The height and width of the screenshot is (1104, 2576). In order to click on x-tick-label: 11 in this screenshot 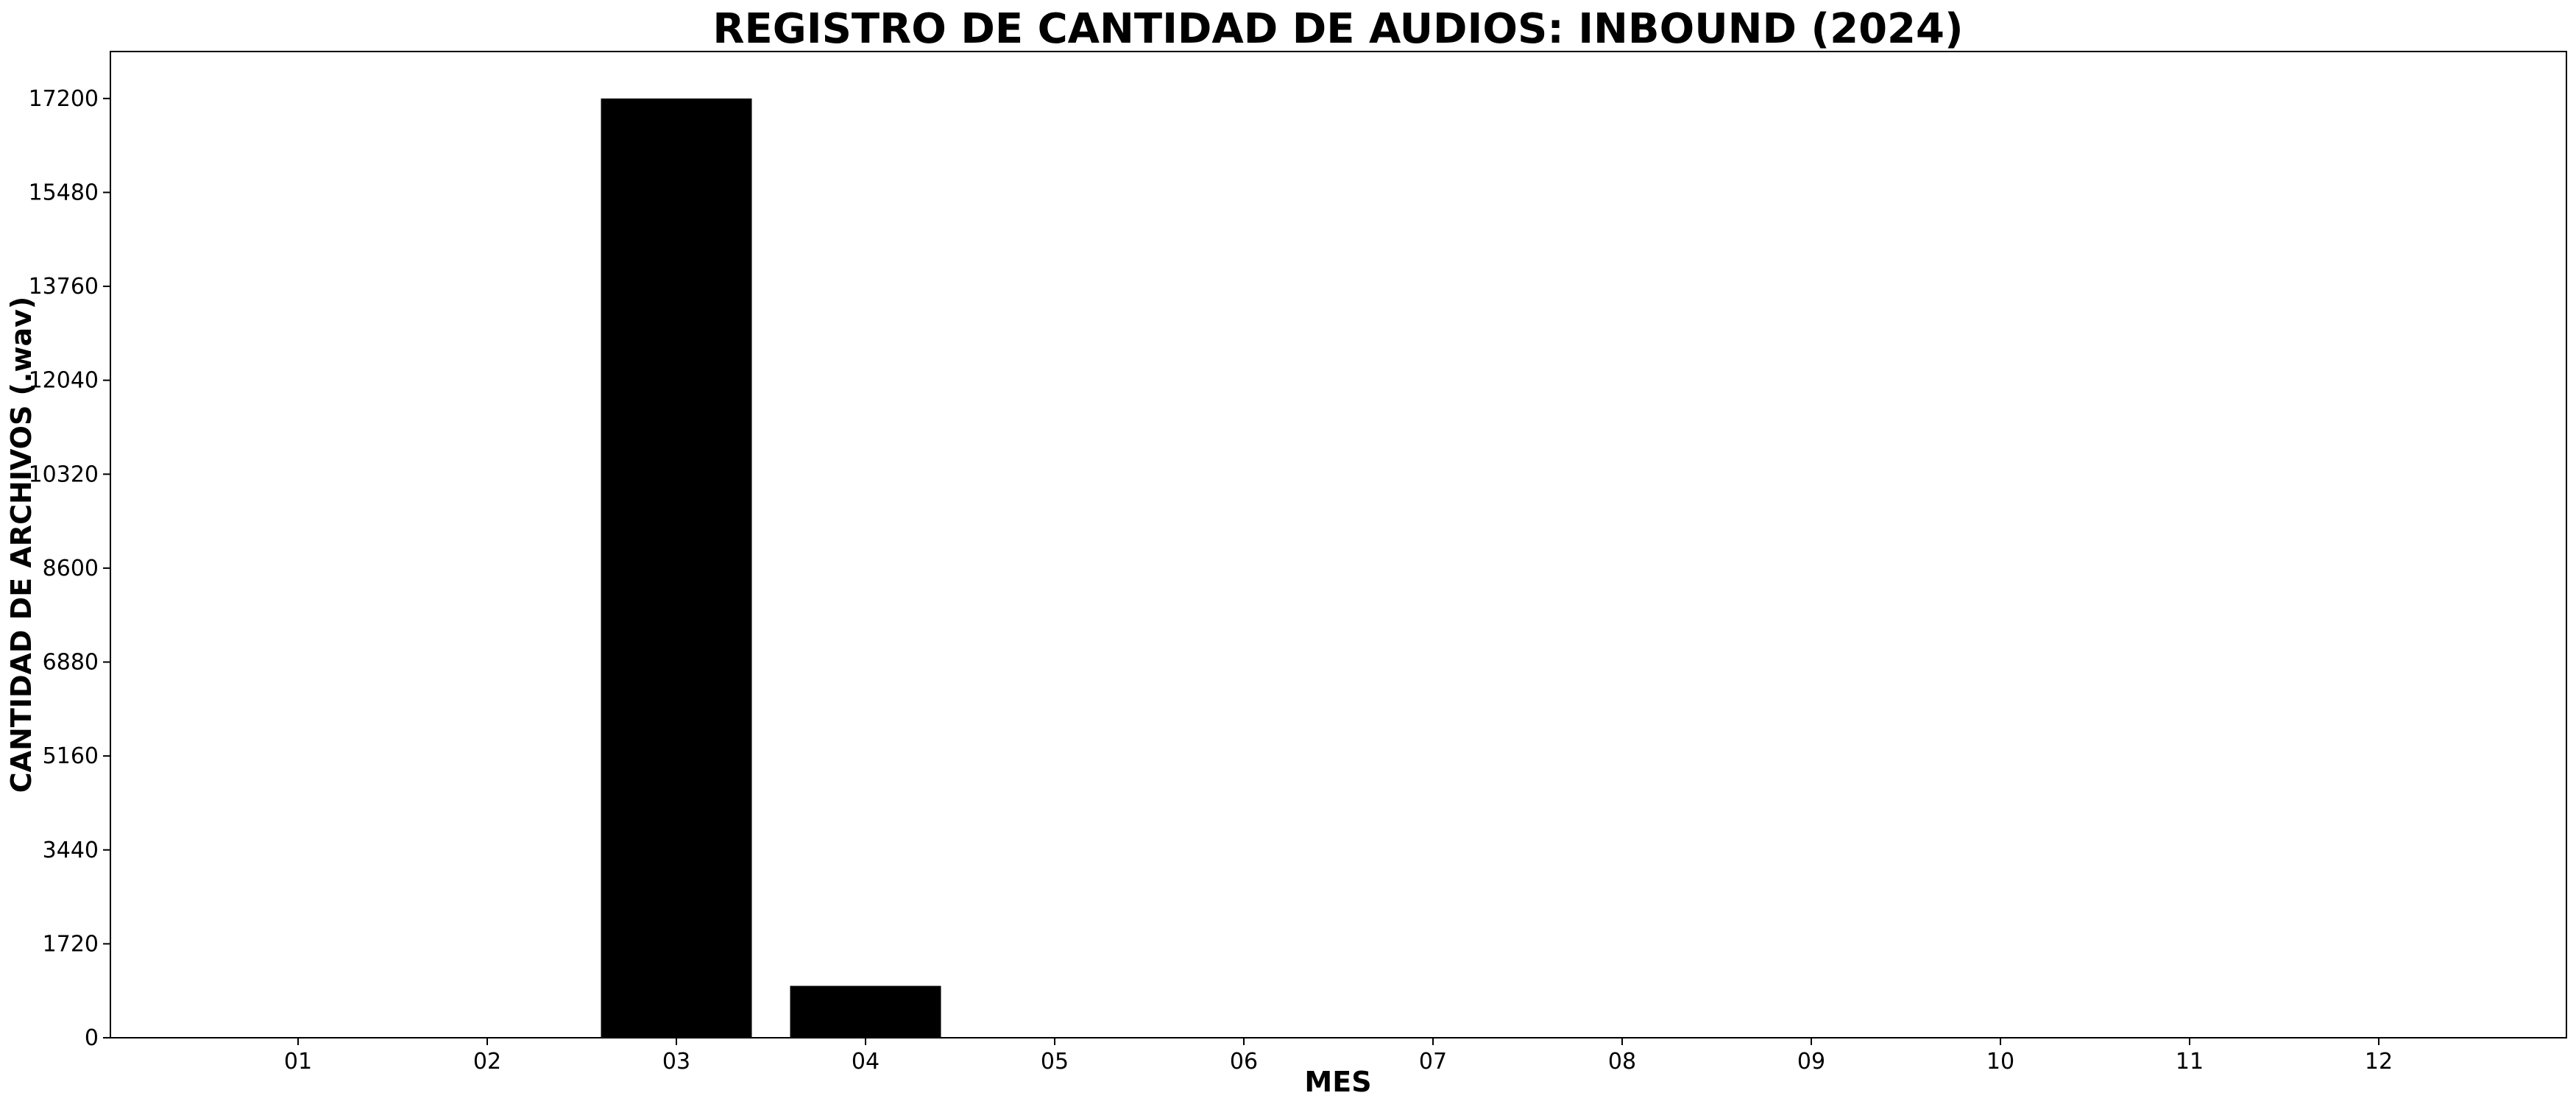, I will do `click(2190, 1062)`.